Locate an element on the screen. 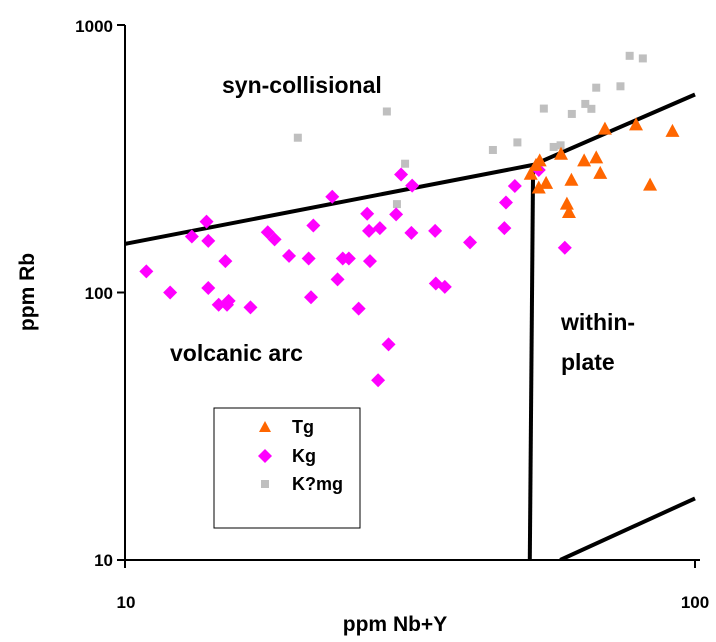 The image size is (716, 642). x-tick-label-100: 100 is located at coordinates (695, 602).